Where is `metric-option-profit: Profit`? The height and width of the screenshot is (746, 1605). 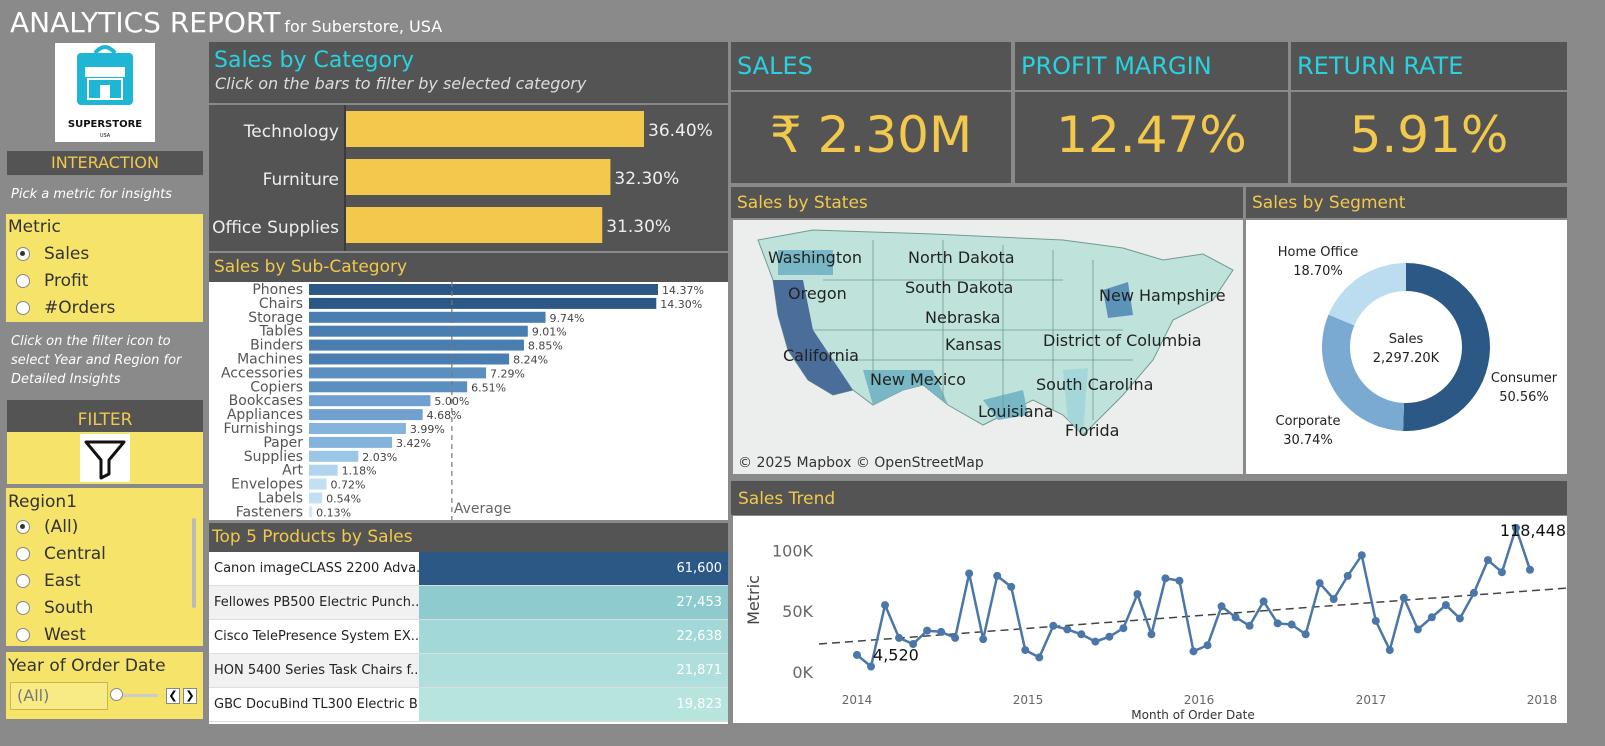
metric-option-profit: Profit is located at coordinates (104, 280).